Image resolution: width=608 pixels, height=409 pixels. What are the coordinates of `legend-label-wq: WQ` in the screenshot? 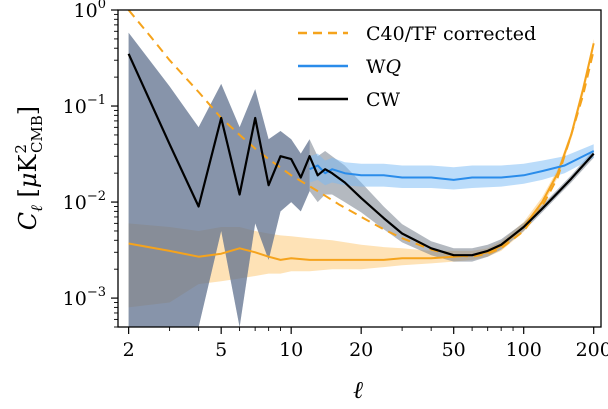 It's located at (383, 67).